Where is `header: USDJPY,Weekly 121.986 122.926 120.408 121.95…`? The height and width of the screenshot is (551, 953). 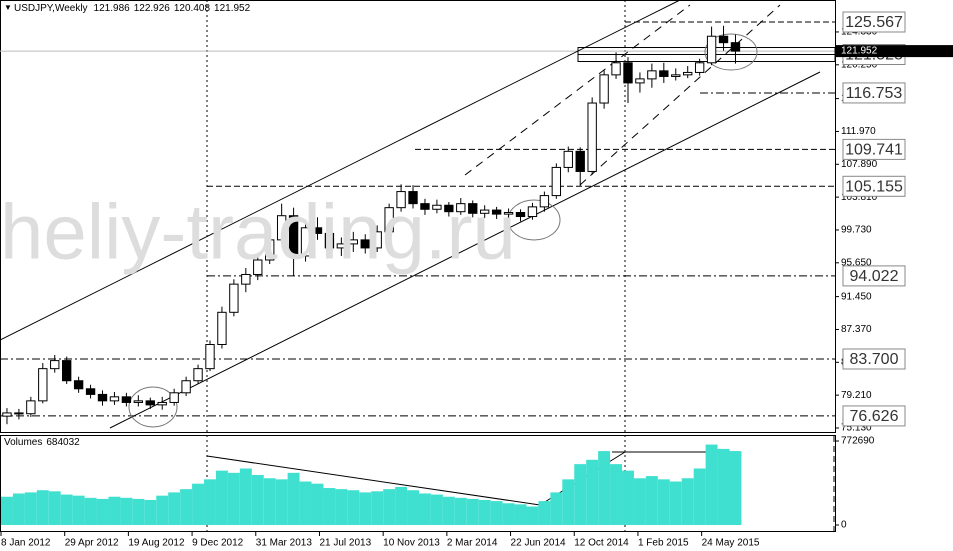 header: USDJPY,Weekly 121.986 122.926 120.408 121.95… is located at coordinates (132, 8).